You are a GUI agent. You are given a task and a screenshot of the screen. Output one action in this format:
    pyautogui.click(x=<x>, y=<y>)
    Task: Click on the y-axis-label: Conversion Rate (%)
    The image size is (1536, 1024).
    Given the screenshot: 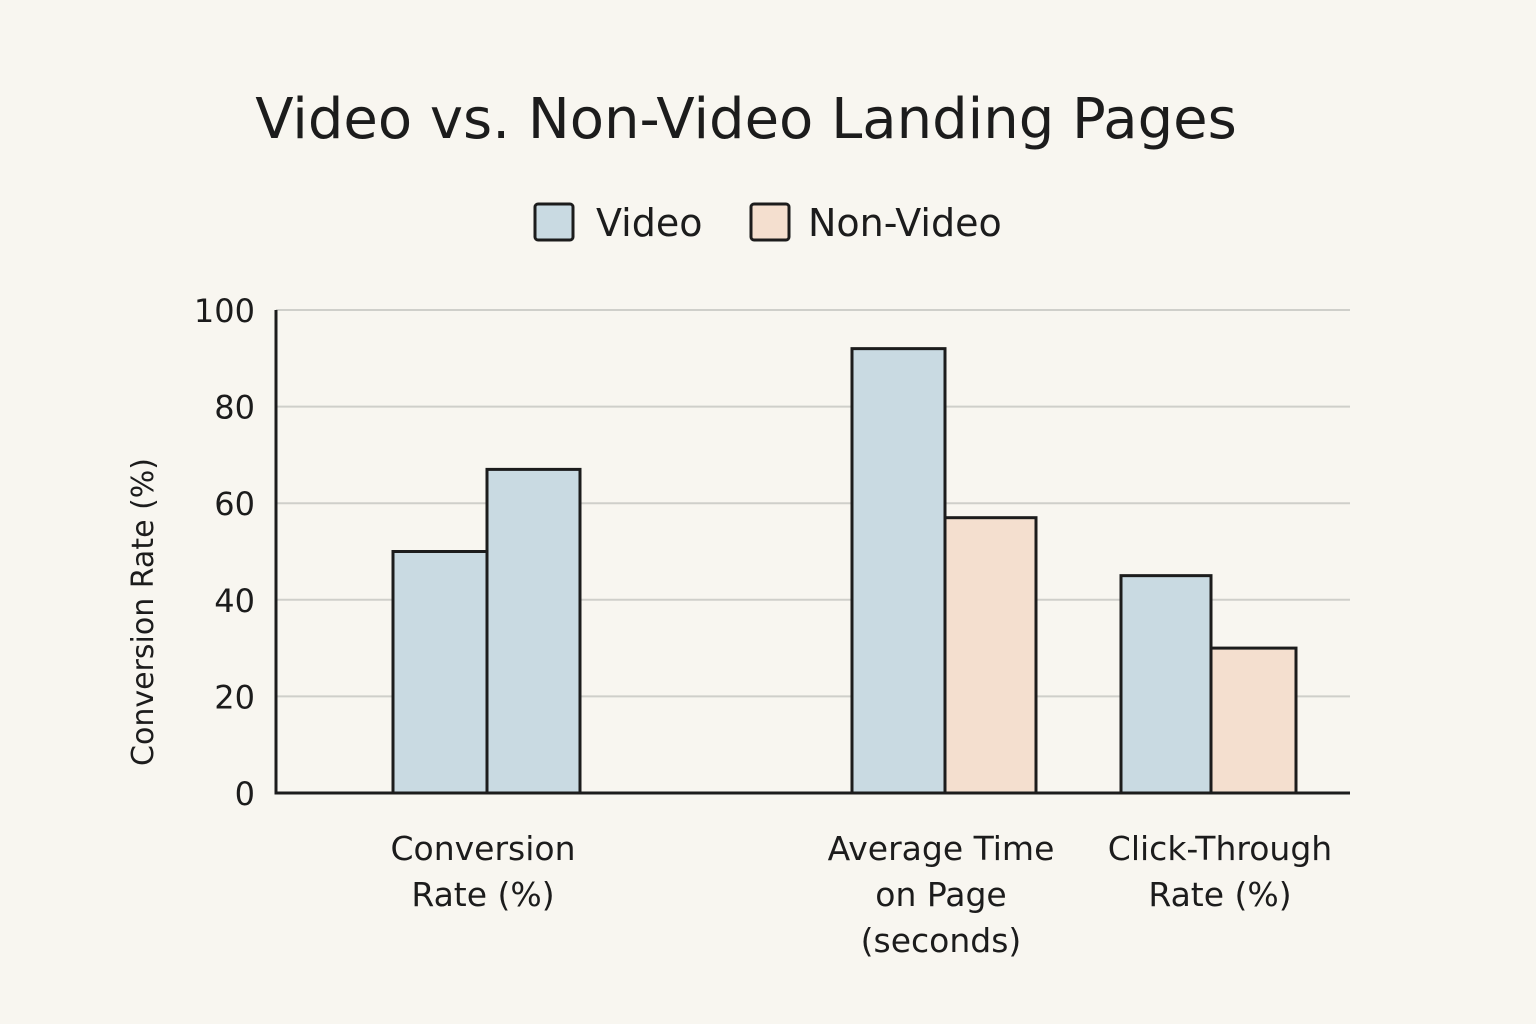 What is the action you would take?
    pyautogui.click(x=143, y=612)
    